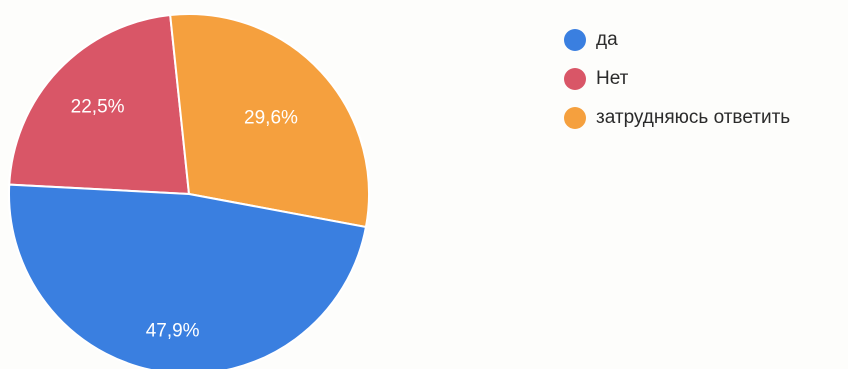 The height and width of the screenshot is (369, 848). Describe the element at coordinates (575, 78) in the screenshot. I see `legend-swatch-net` at that location.